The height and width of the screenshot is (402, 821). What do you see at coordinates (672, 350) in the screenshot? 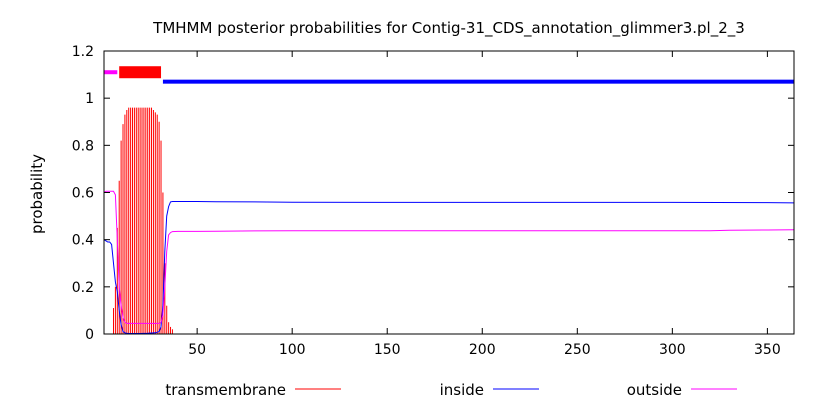
I see `x-tick-label: 300` at bounding box center [672, 350].